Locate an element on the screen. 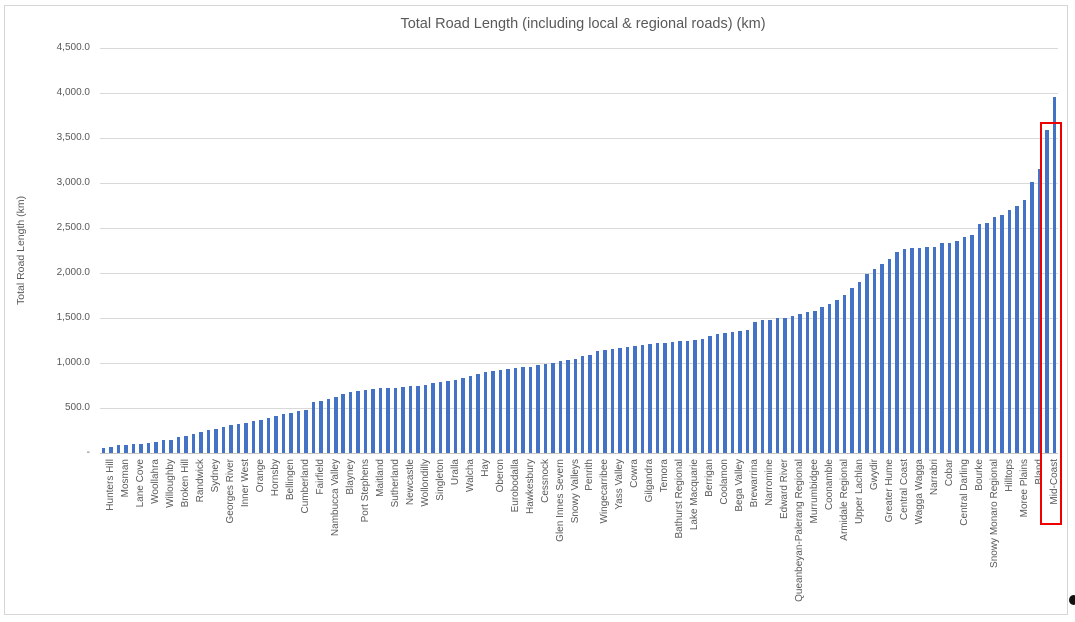  x-category-label: Sydney is located at coordinates (216, 476).